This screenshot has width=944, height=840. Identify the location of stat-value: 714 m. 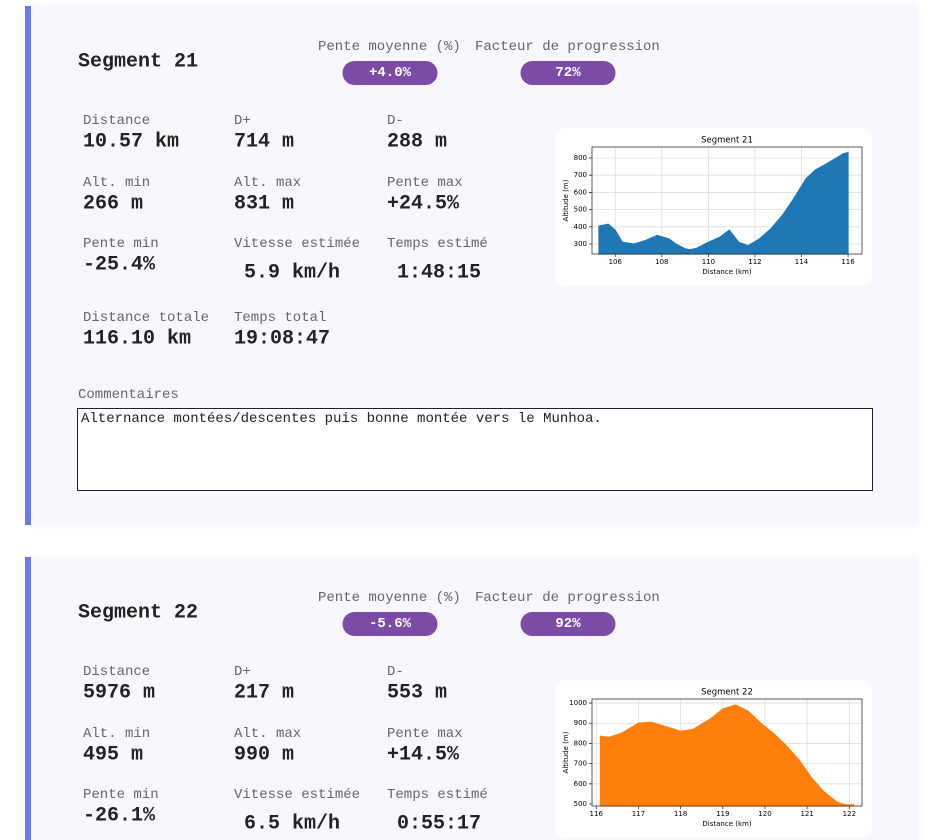
(264, 142).